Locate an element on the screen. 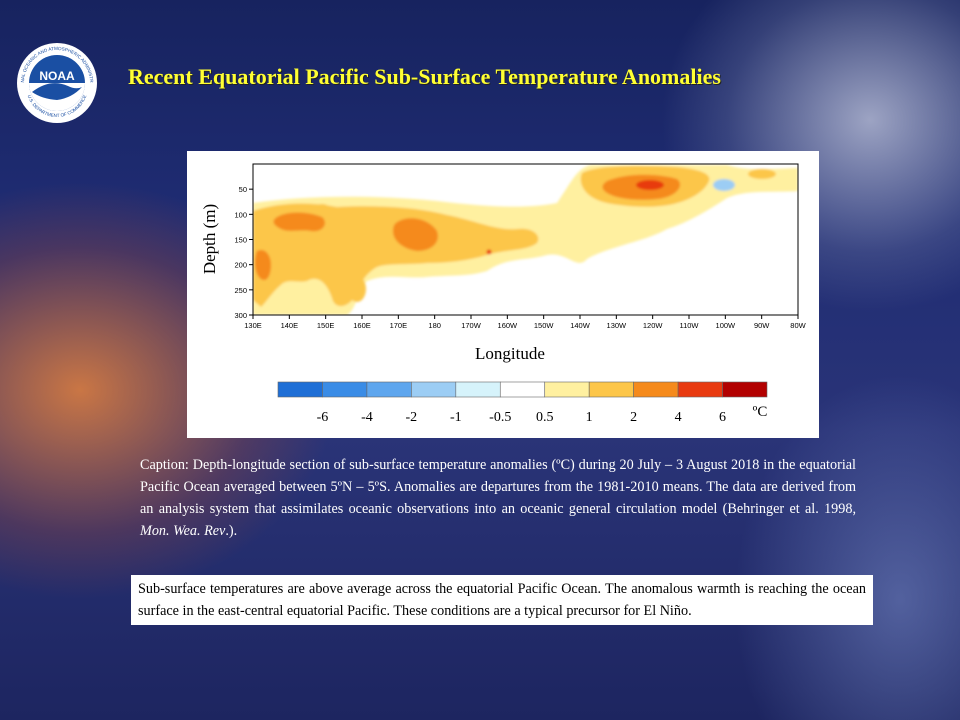 The image size is (960, 720). caption-journal: Mon. Wea. Rev is located at coordinates (183, 531).